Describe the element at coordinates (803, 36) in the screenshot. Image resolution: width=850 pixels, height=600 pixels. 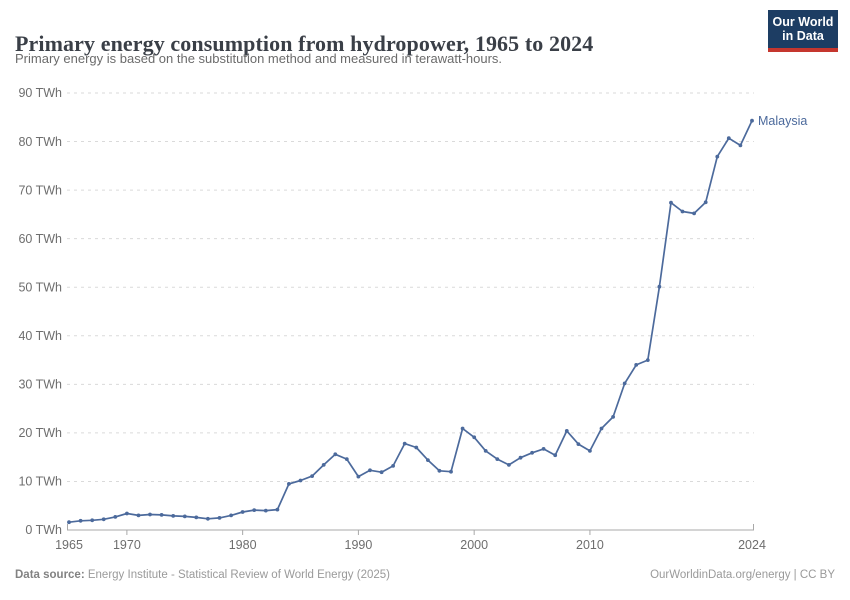
I see `owid-logo-line2: in Data` at that location.